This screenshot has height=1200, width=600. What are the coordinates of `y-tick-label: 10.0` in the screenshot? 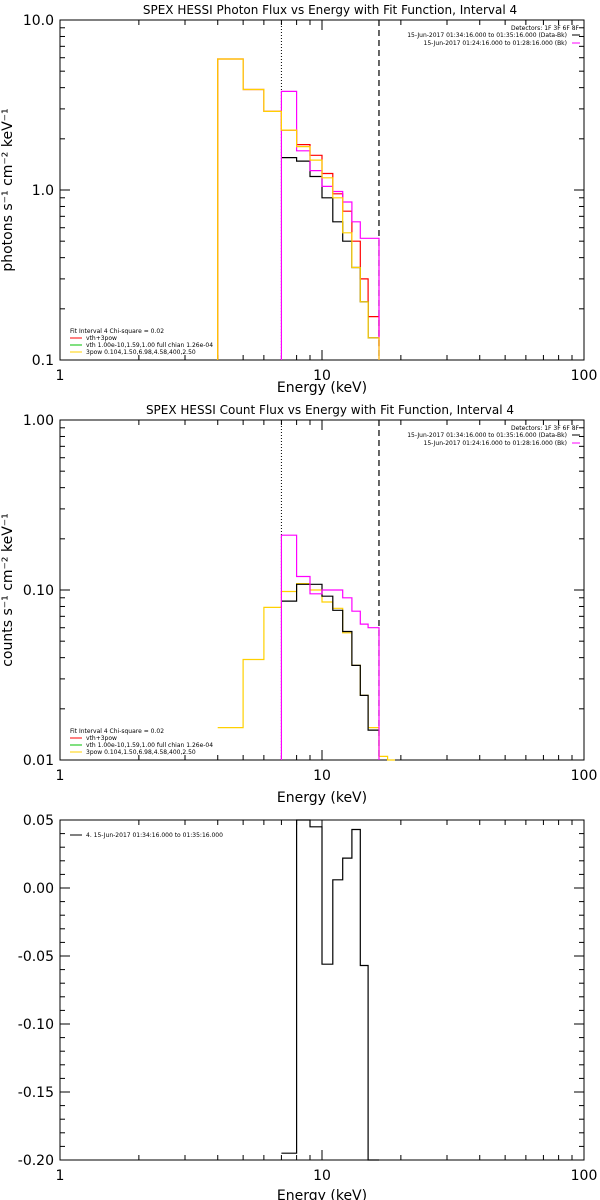 It's located at (38, 21).